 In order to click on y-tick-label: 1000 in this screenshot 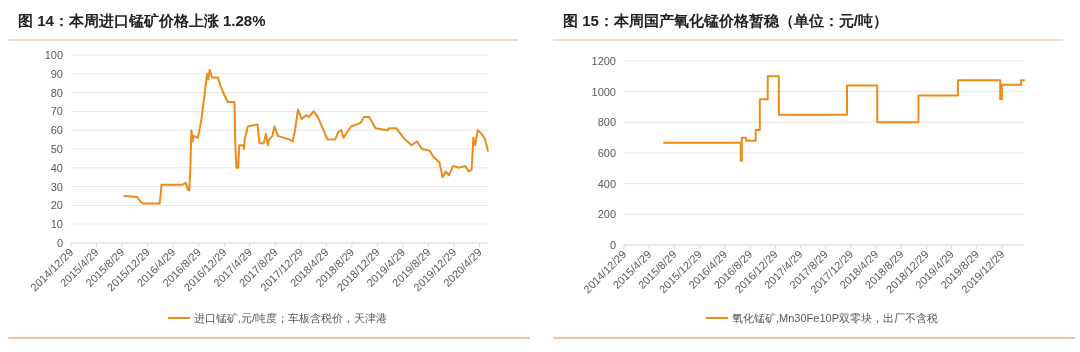, I will do `click(603, 91)`.